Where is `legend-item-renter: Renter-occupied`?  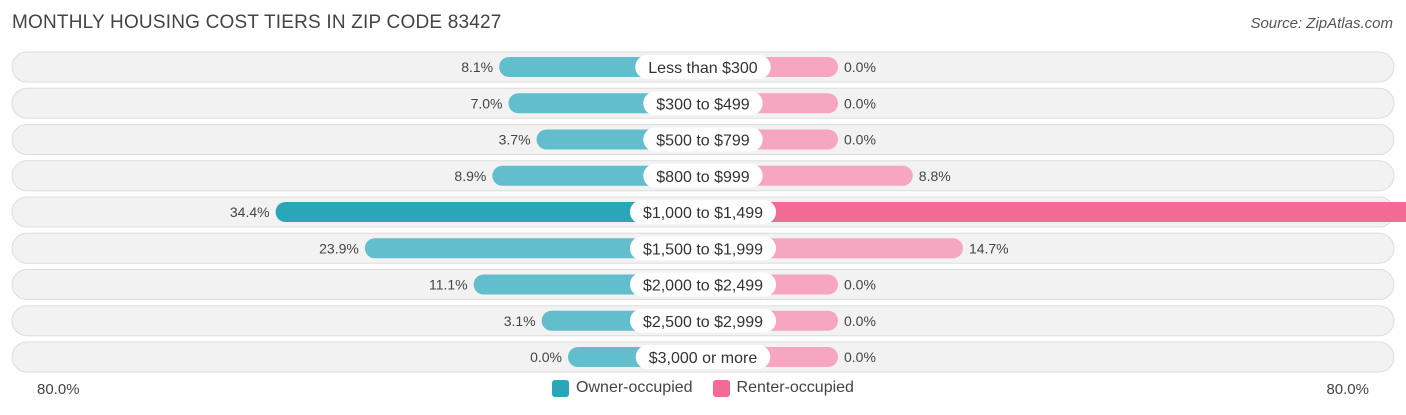
legend-item-renter: Renter-occupied is located at coordinates (783, 388).